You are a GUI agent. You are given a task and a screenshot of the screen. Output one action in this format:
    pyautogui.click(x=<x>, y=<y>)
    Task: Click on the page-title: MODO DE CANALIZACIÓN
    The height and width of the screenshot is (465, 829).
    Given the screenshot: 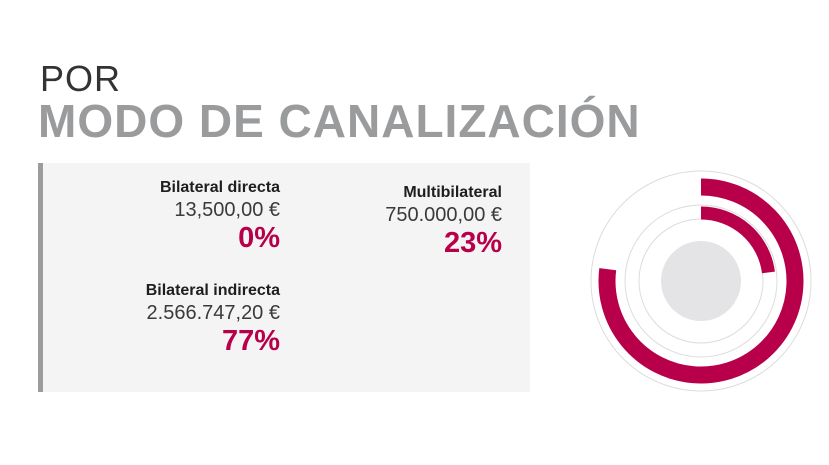 What is the action you would take?
    pyautogui.click(x=339, y=121)
    